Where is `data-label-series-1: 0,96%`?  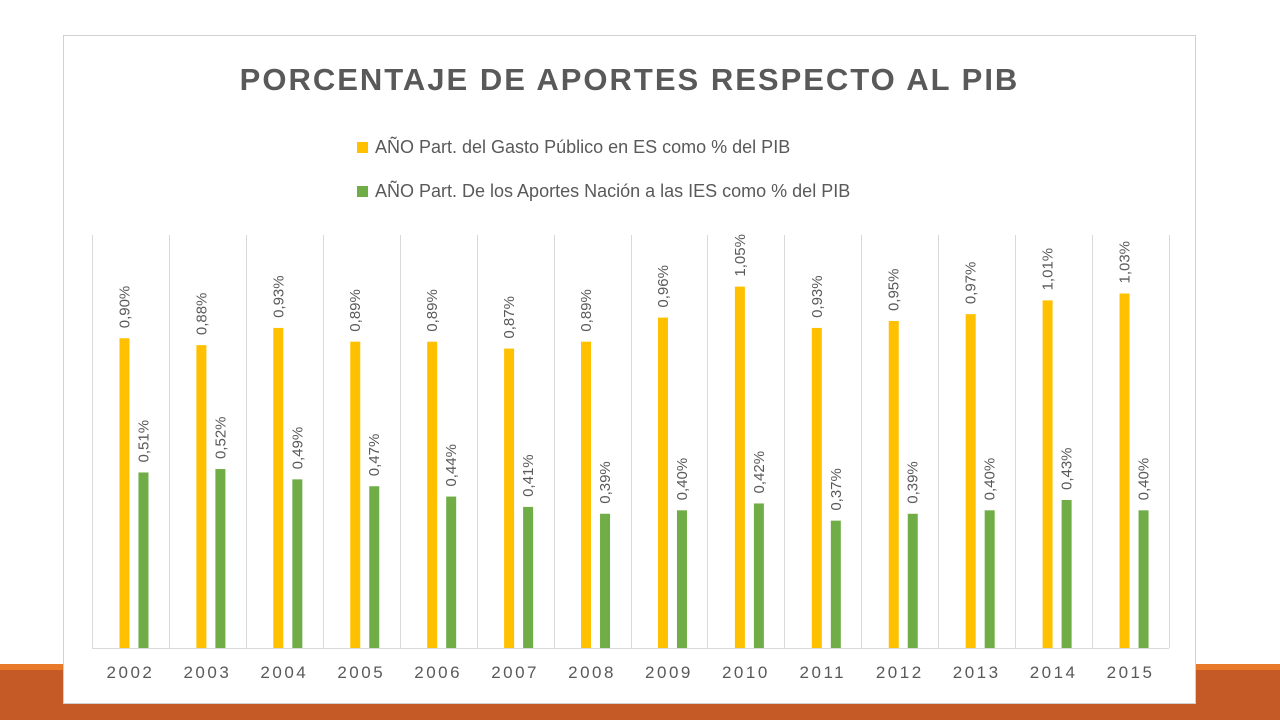 data-label-series-1: 0,96% is located at coordinates (663, 286).